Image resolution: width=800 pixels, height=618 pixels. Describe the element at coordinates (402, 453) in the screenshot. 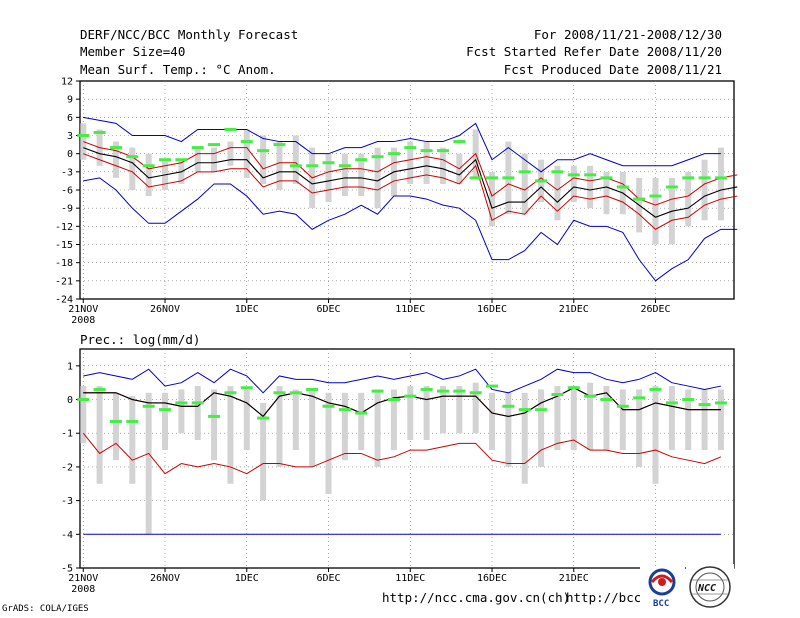

I see `lower-spread-line` at that location.